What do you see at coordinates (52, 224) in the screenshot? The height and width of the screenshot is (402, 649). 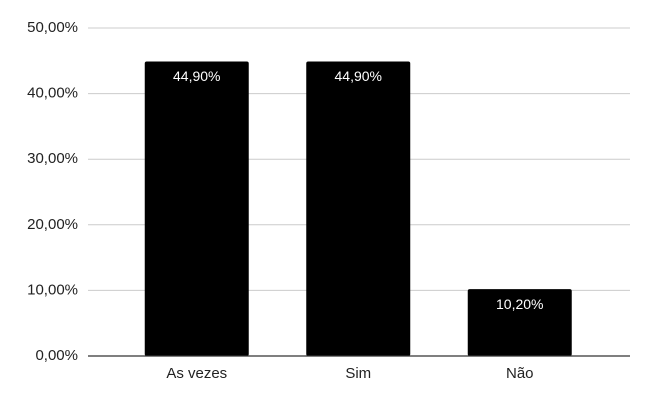 I see `y-tick-label: 20,00%` at bounding box center [52, 224].